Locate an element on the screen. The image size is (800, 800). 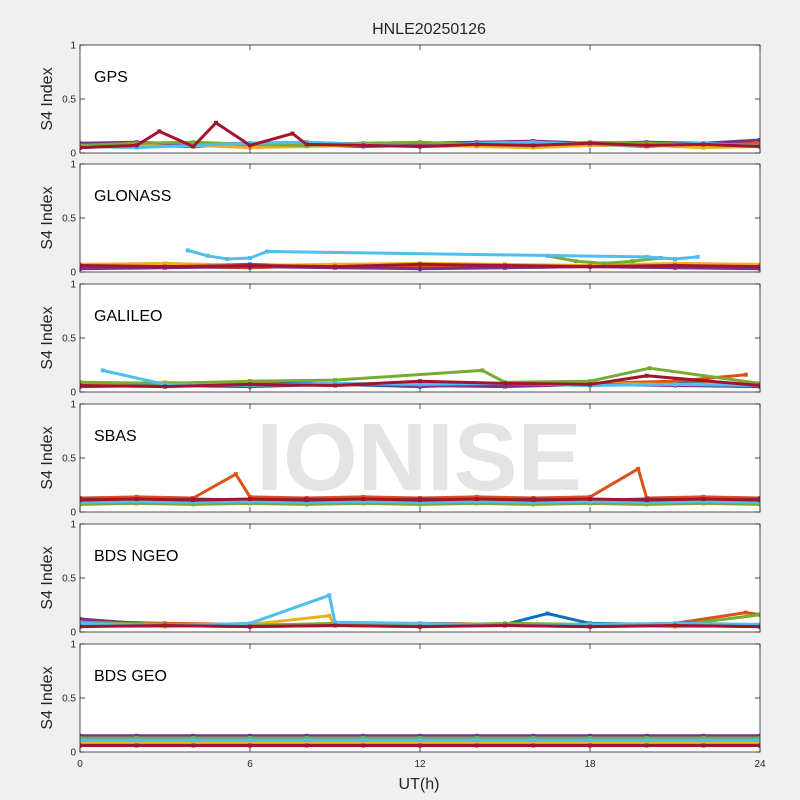
panel-title: BDS GEO is located at coordinates (130, 676).